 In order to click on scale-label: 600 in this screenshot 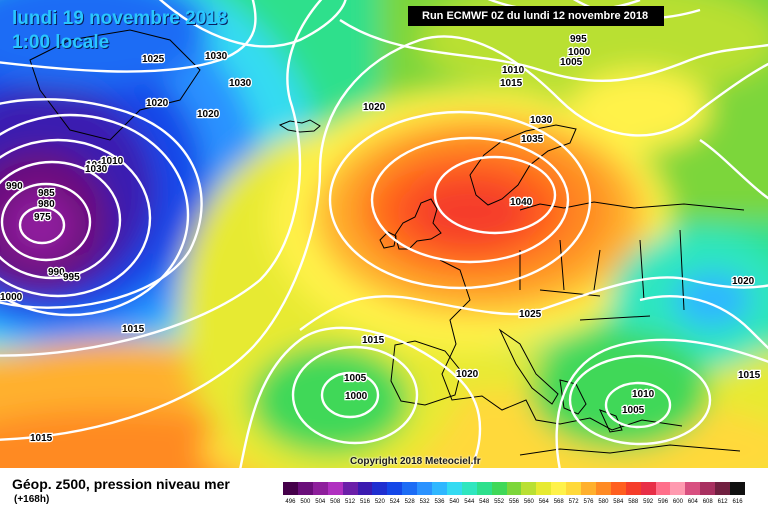, I will do `click(677, 502)`.